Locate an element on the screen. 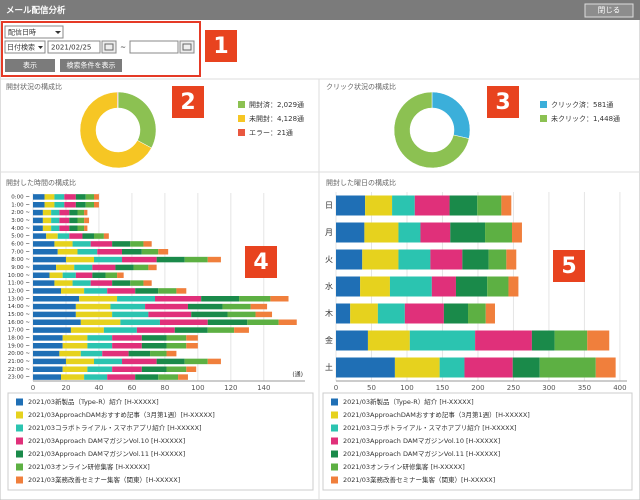  show-button is located at coordinates (30, 65).